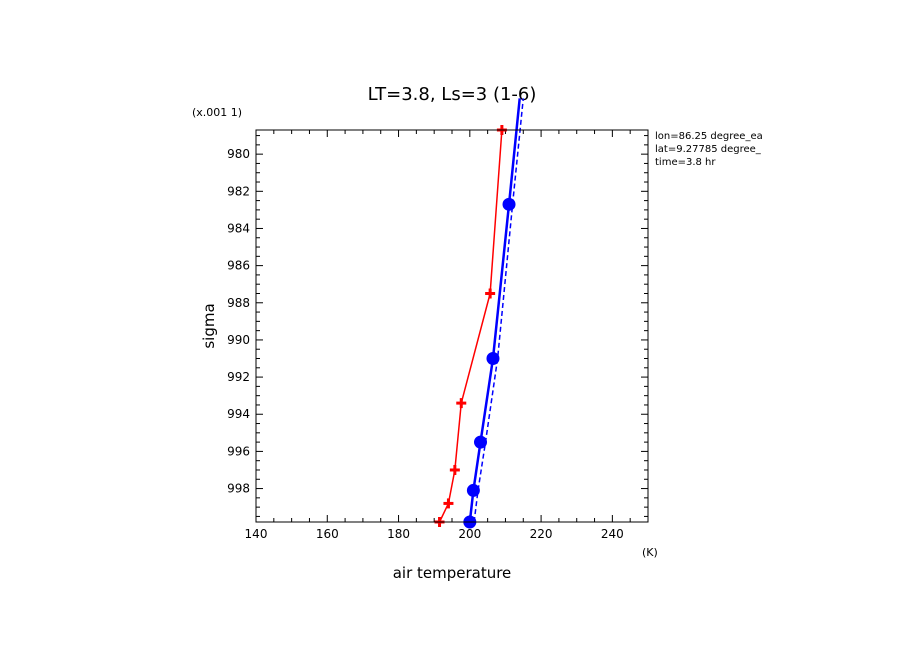 Image resolution: width=904 pixels, height=654 pixels. Describe the element at coordinates (650, 552) in the screenshot. I see `x-unit-label: (K)` at that location.